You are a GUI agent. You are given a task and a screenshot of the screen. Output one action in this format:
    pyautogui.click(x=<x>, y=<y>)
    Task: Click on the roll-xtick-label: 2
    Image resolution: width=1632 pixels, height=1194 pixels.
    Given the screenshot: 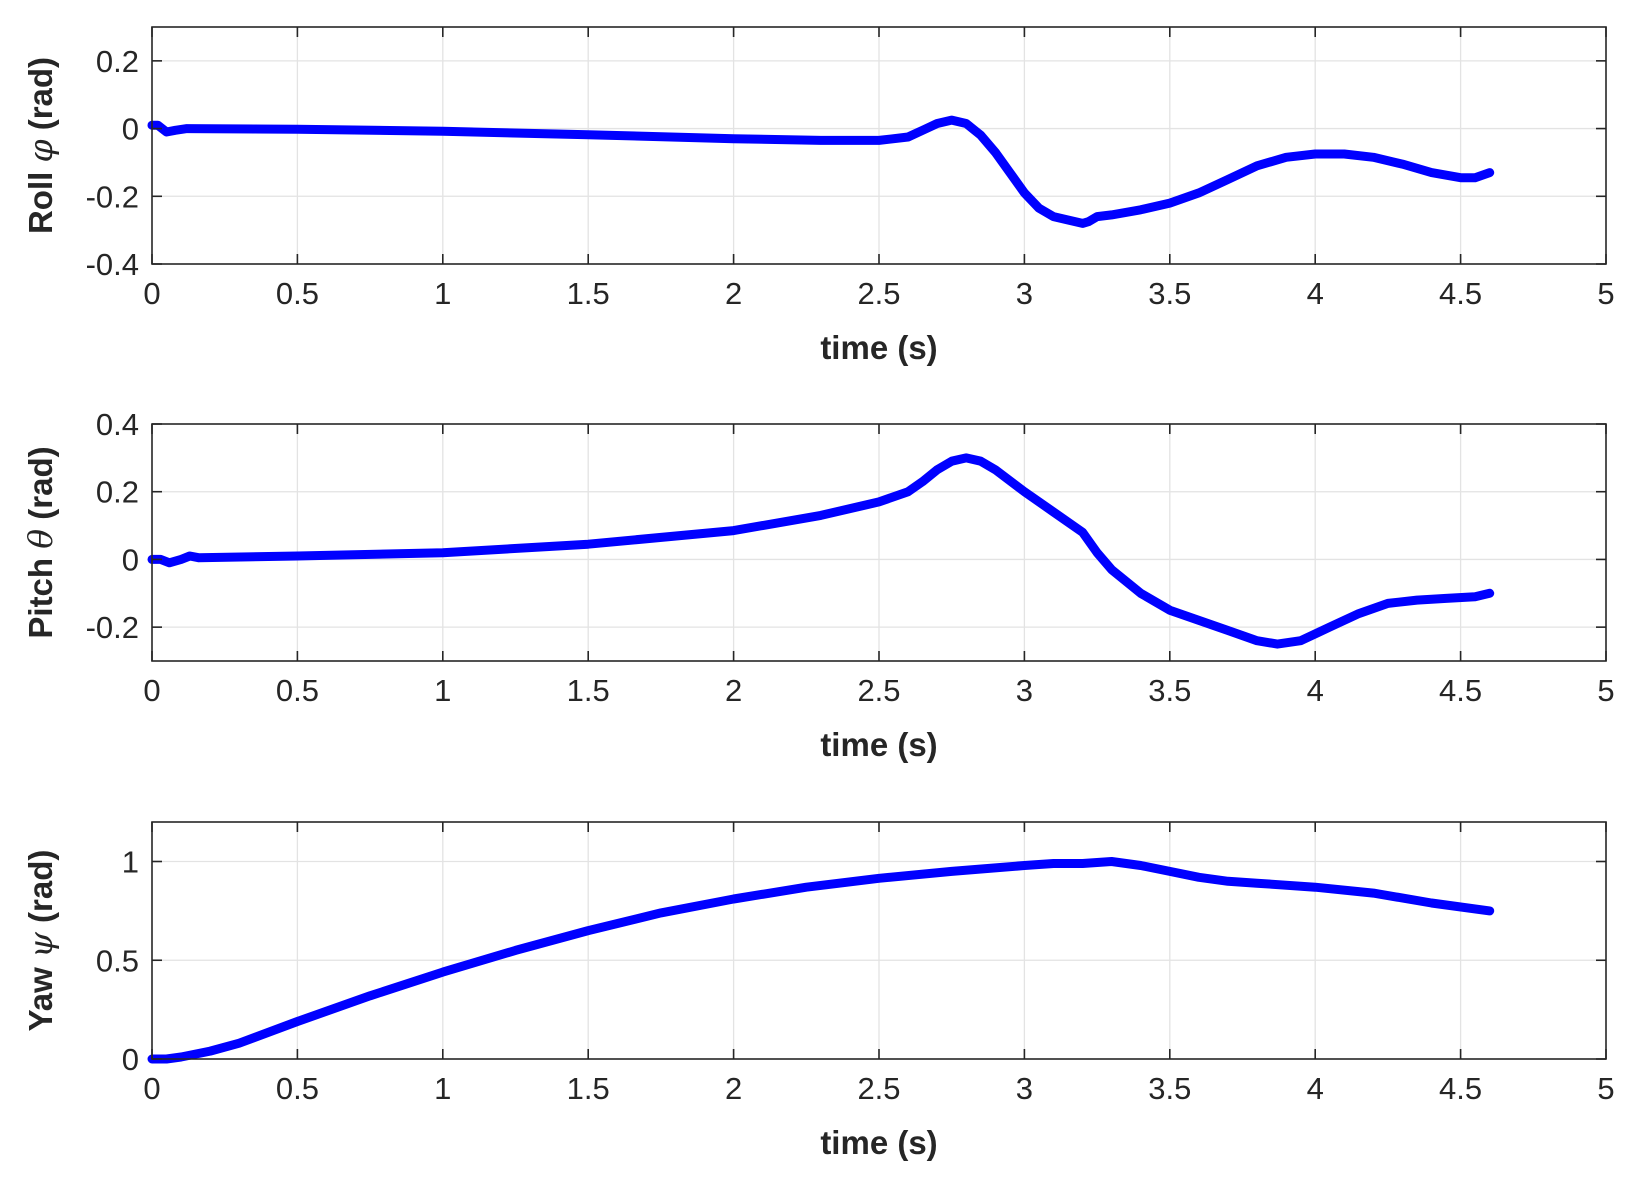 What is the action you would take?
    pyautogui.click(x=733, y=293)
    